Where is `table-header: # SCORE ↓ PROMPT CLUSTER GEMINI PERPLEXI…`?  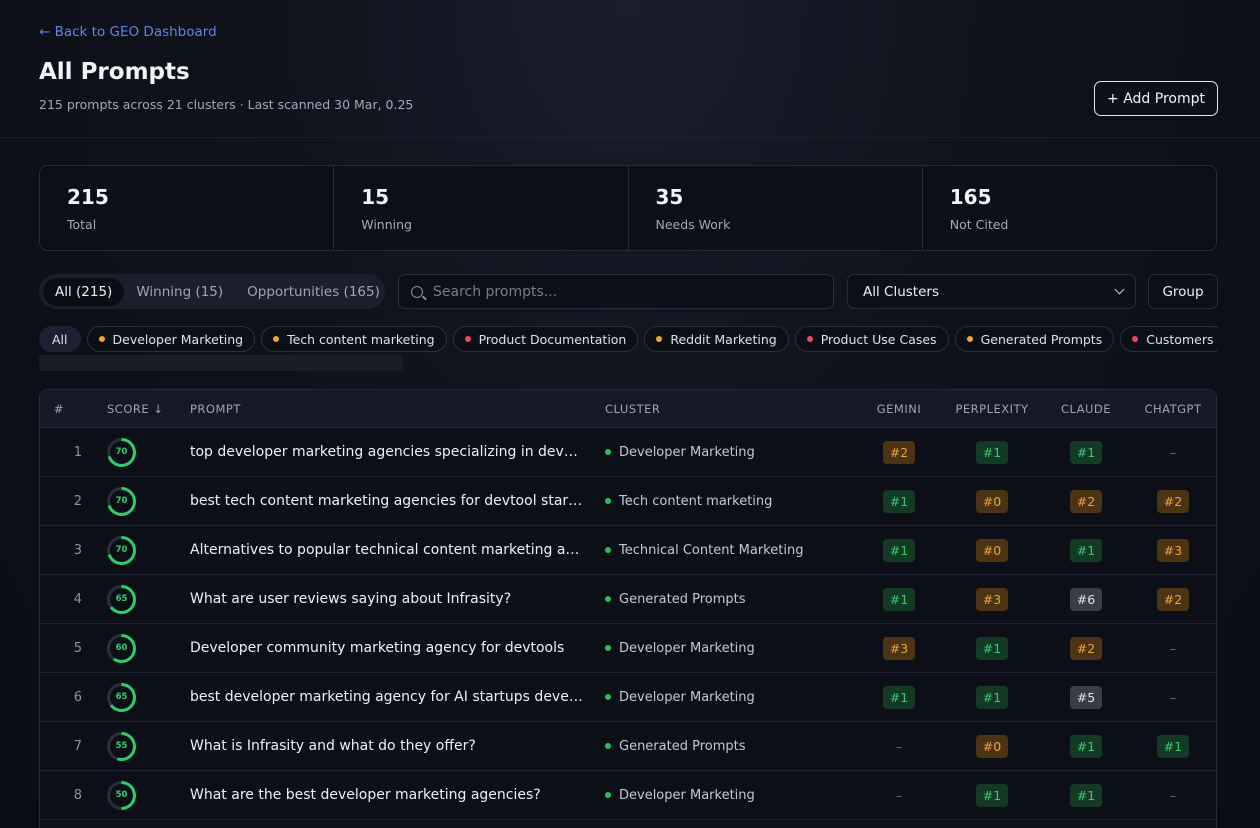 table-header: # SCORE ↓ PROMPT CLUSTER GEMINI PERPLEXI… is located at coordinates (628, 409).